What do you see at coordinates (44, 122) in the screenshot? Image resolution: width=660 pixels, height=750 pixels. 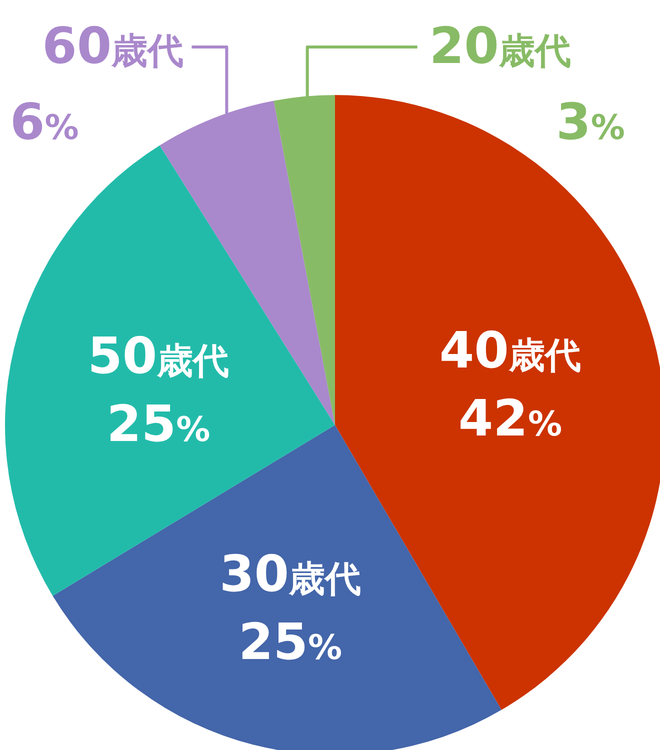 I see `data-label: 6%` at bounding box center [44, 122].